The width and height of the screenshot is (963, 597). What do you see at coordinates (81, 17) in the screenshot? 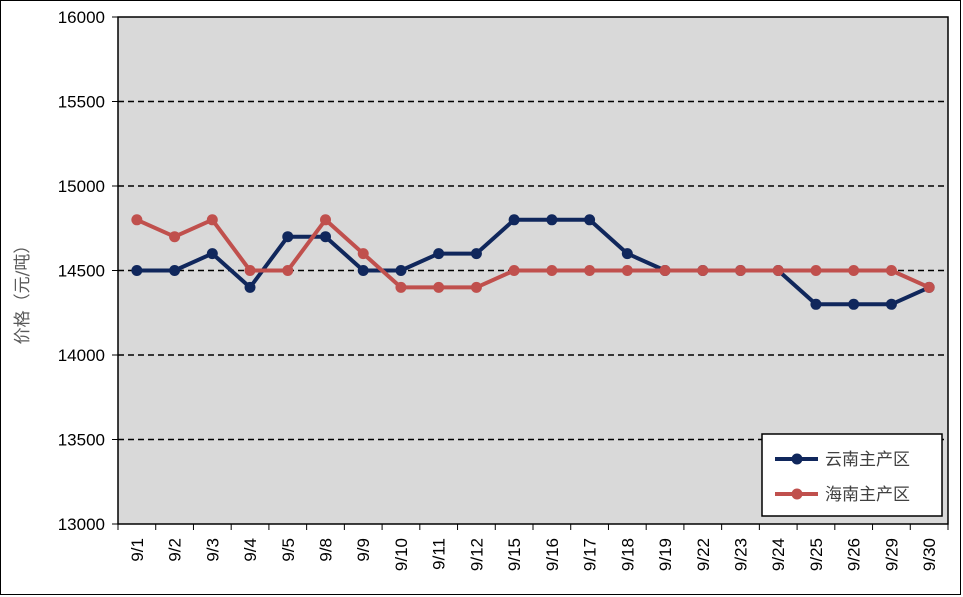
I see `y-tick-label: 16000` at bounding box center [81, 17].